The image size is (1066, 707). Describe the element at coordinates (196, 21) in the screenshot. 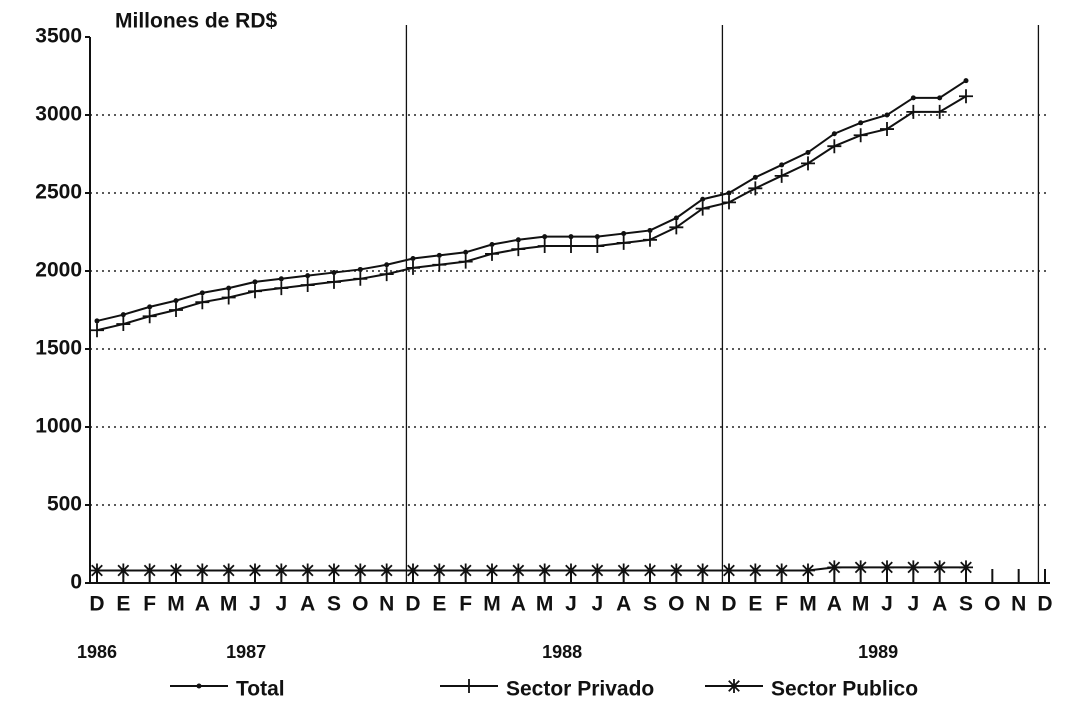

I see `chart-title: Millones de RD$` at that location.